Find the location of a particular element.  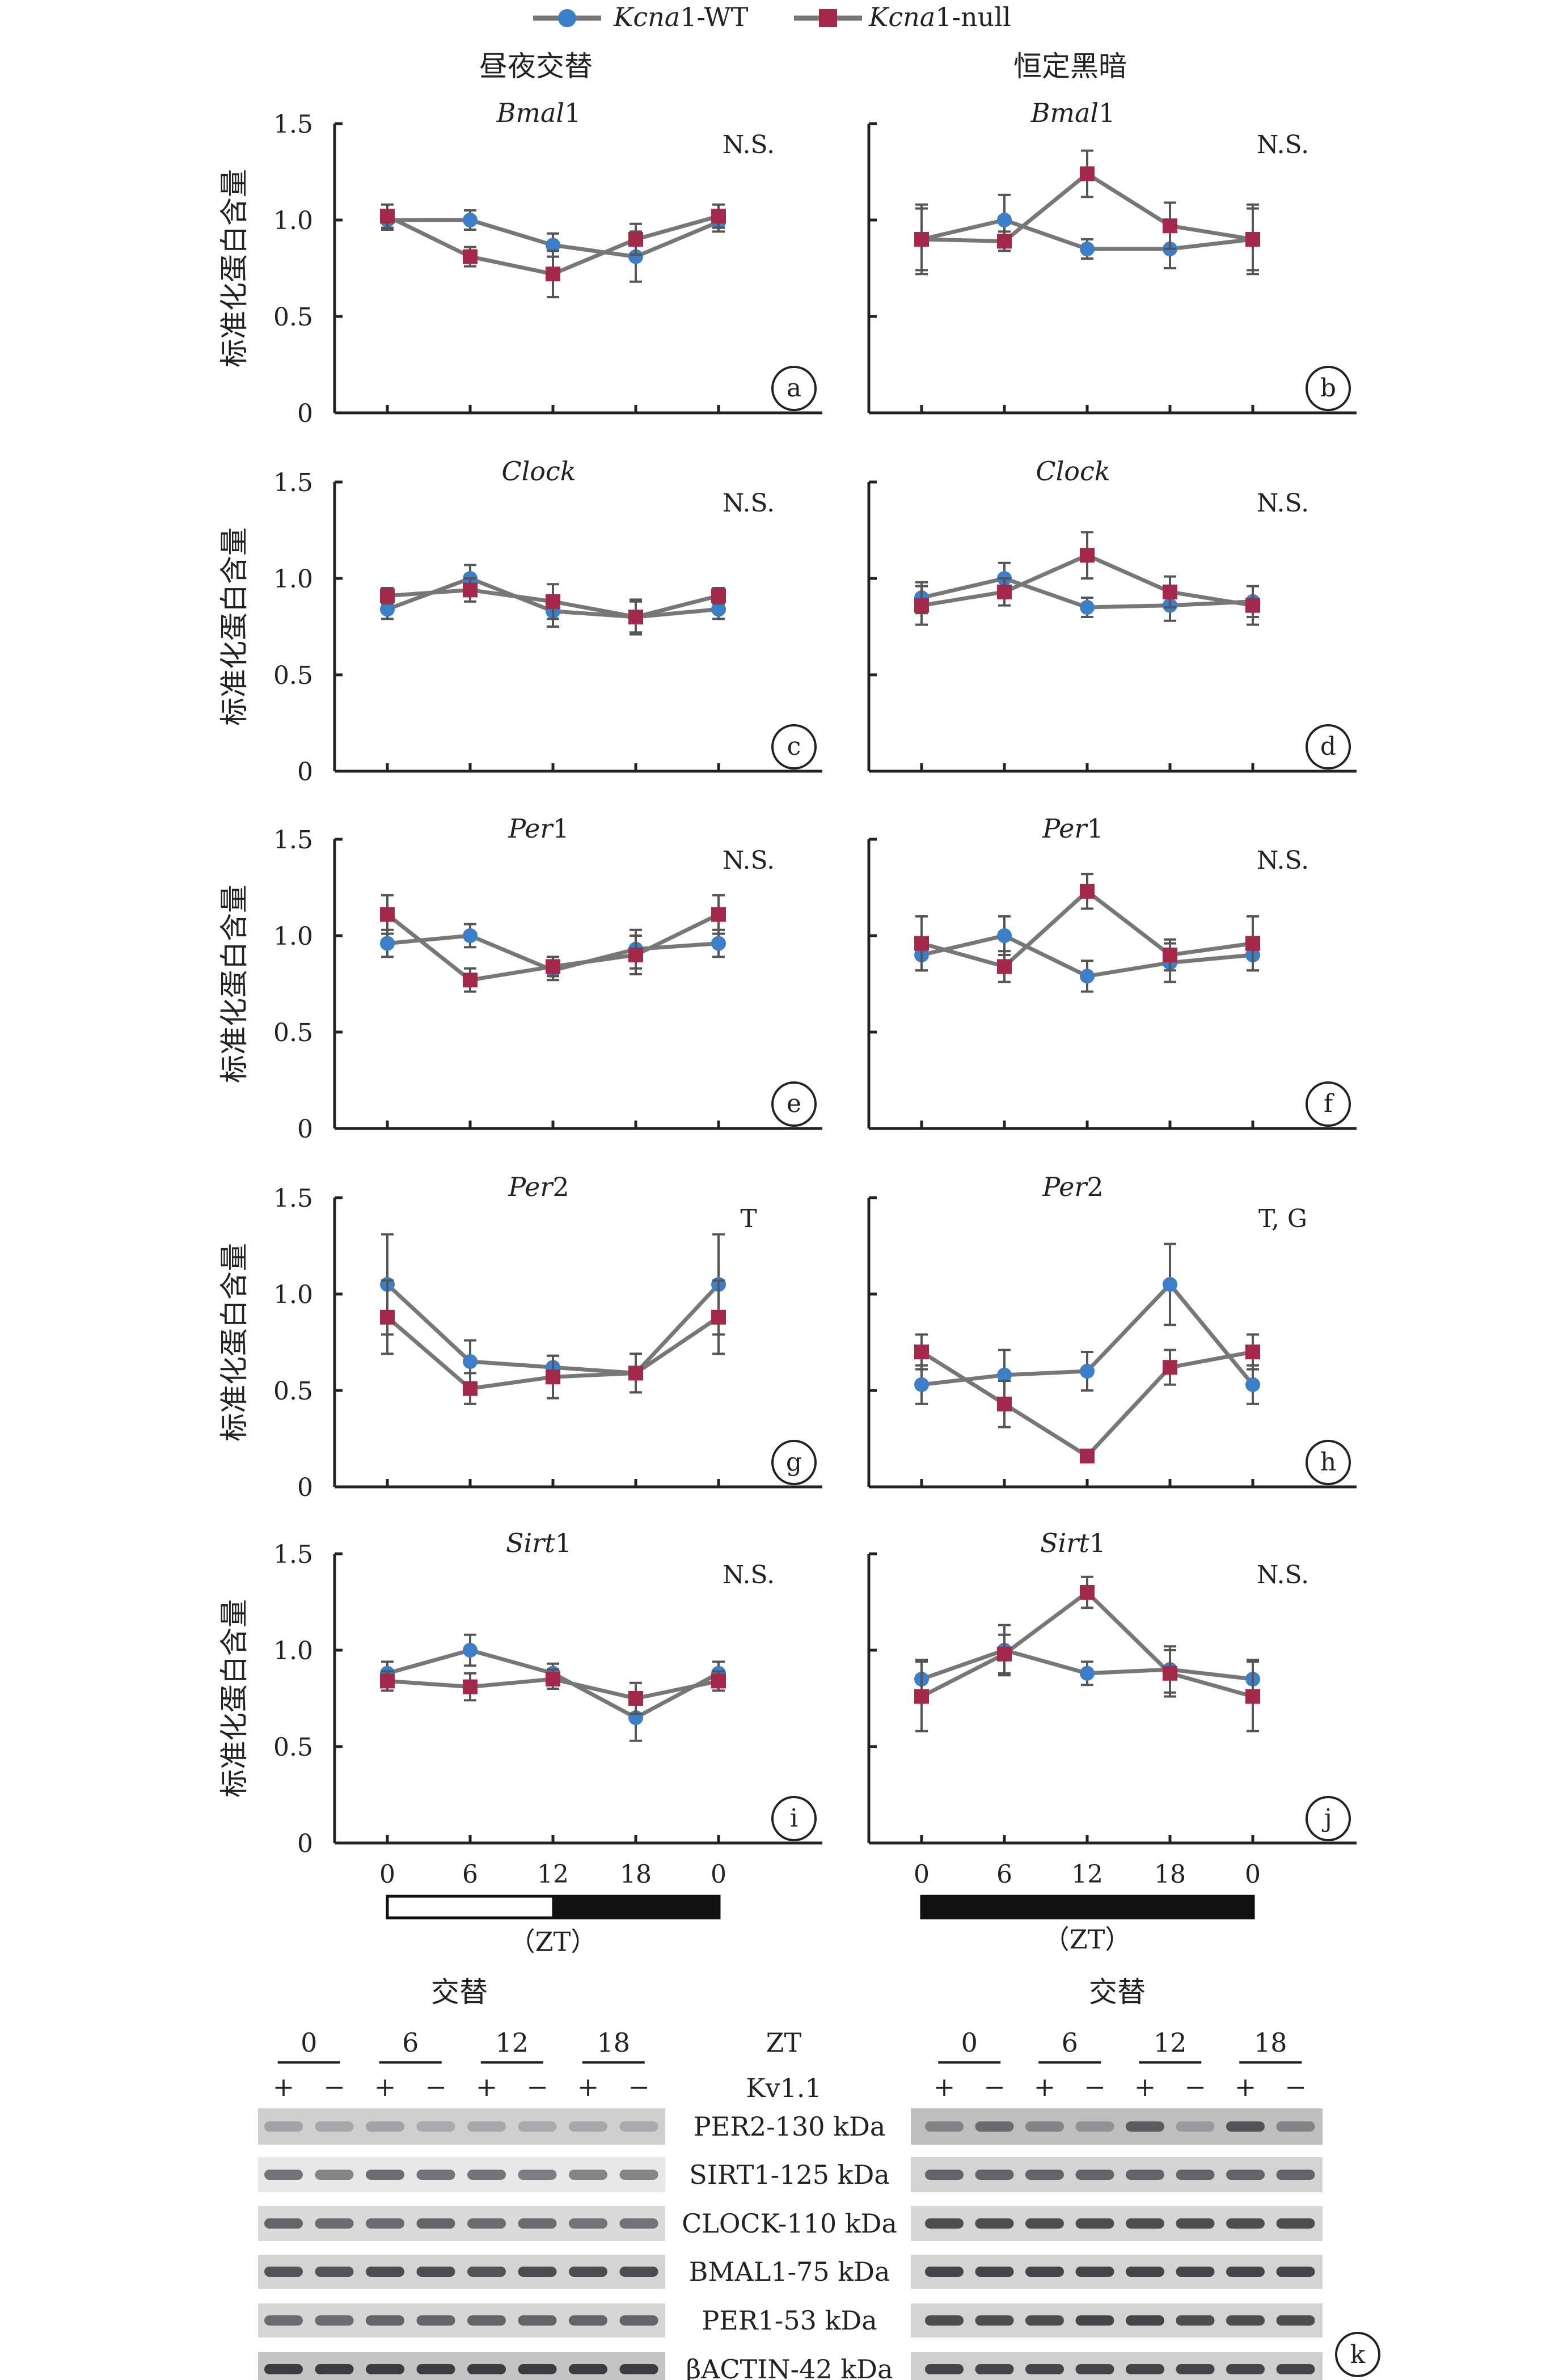

legend-null-marker is located at coordinates (828, 18).